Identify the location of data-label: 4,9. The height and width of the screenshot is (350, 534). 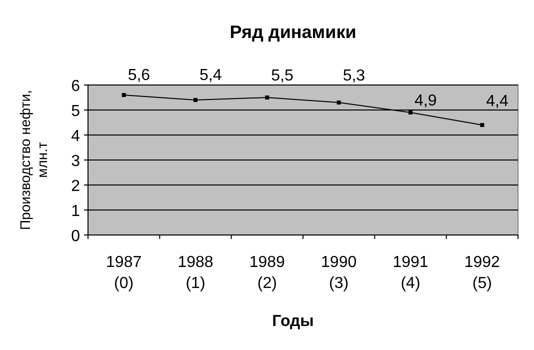
(425, 101).